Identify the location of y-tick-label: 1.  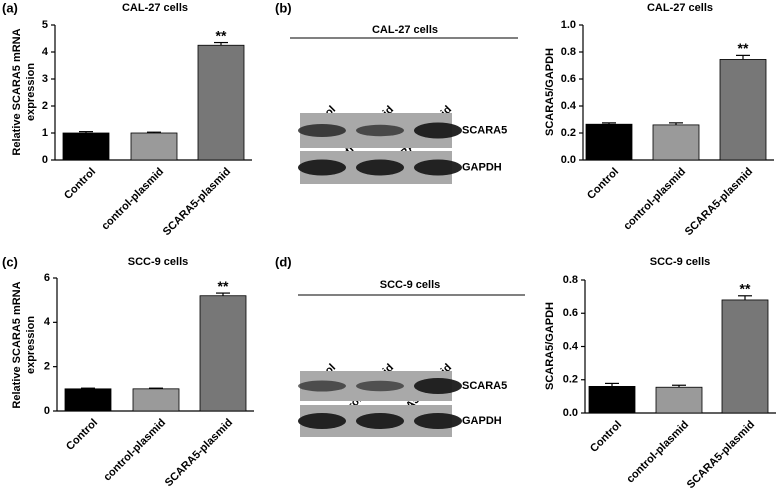
(45, 133).